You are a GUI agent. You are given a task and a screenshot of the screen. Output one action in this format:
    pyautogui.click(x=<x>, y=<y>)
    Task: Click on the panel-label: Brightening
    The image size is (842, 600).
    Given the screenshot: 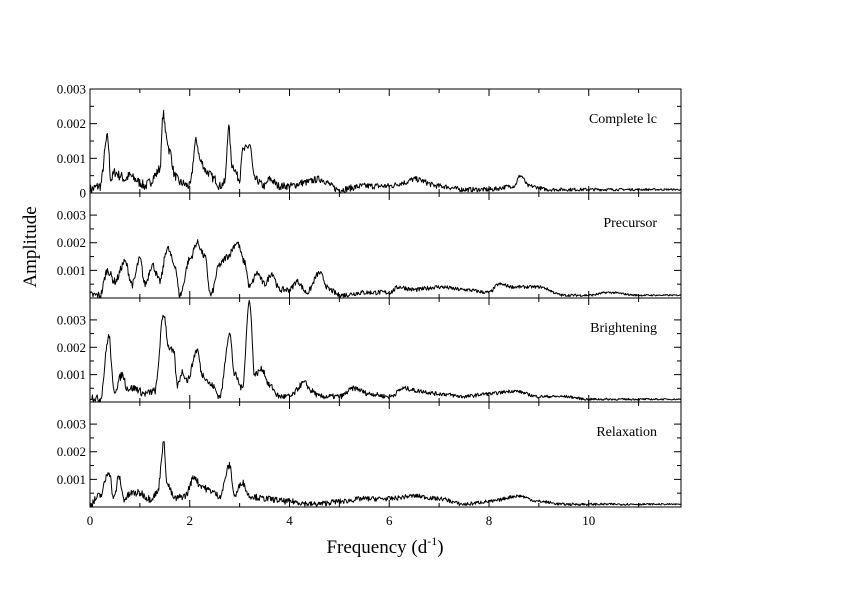 What is the action you would take?
    pyautogui.click(x=623, y=328)
    